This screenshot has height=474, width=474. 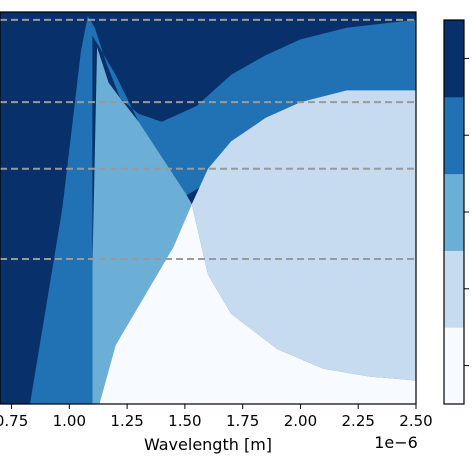 What do you see at coordinates (184, 421) in the screenshot?
I see `x-tick-label: 1.50` at bounding box center [184, 421].